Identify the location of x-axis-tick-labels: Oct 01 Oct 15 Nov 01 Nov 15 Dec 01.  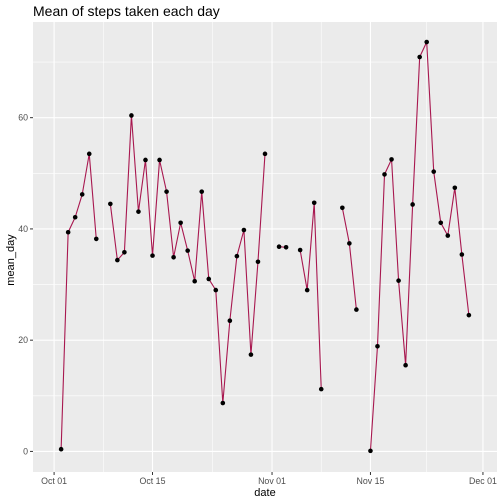
(269, 481).